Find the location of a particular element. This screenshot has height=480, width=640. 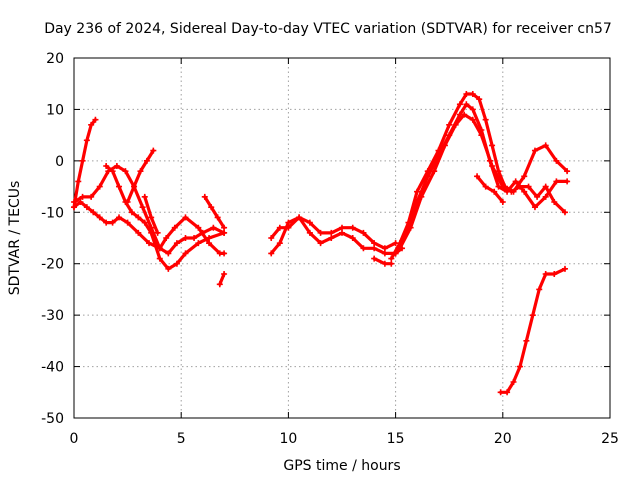

y-tick-label: 20 is located at coordinates (55, 59).